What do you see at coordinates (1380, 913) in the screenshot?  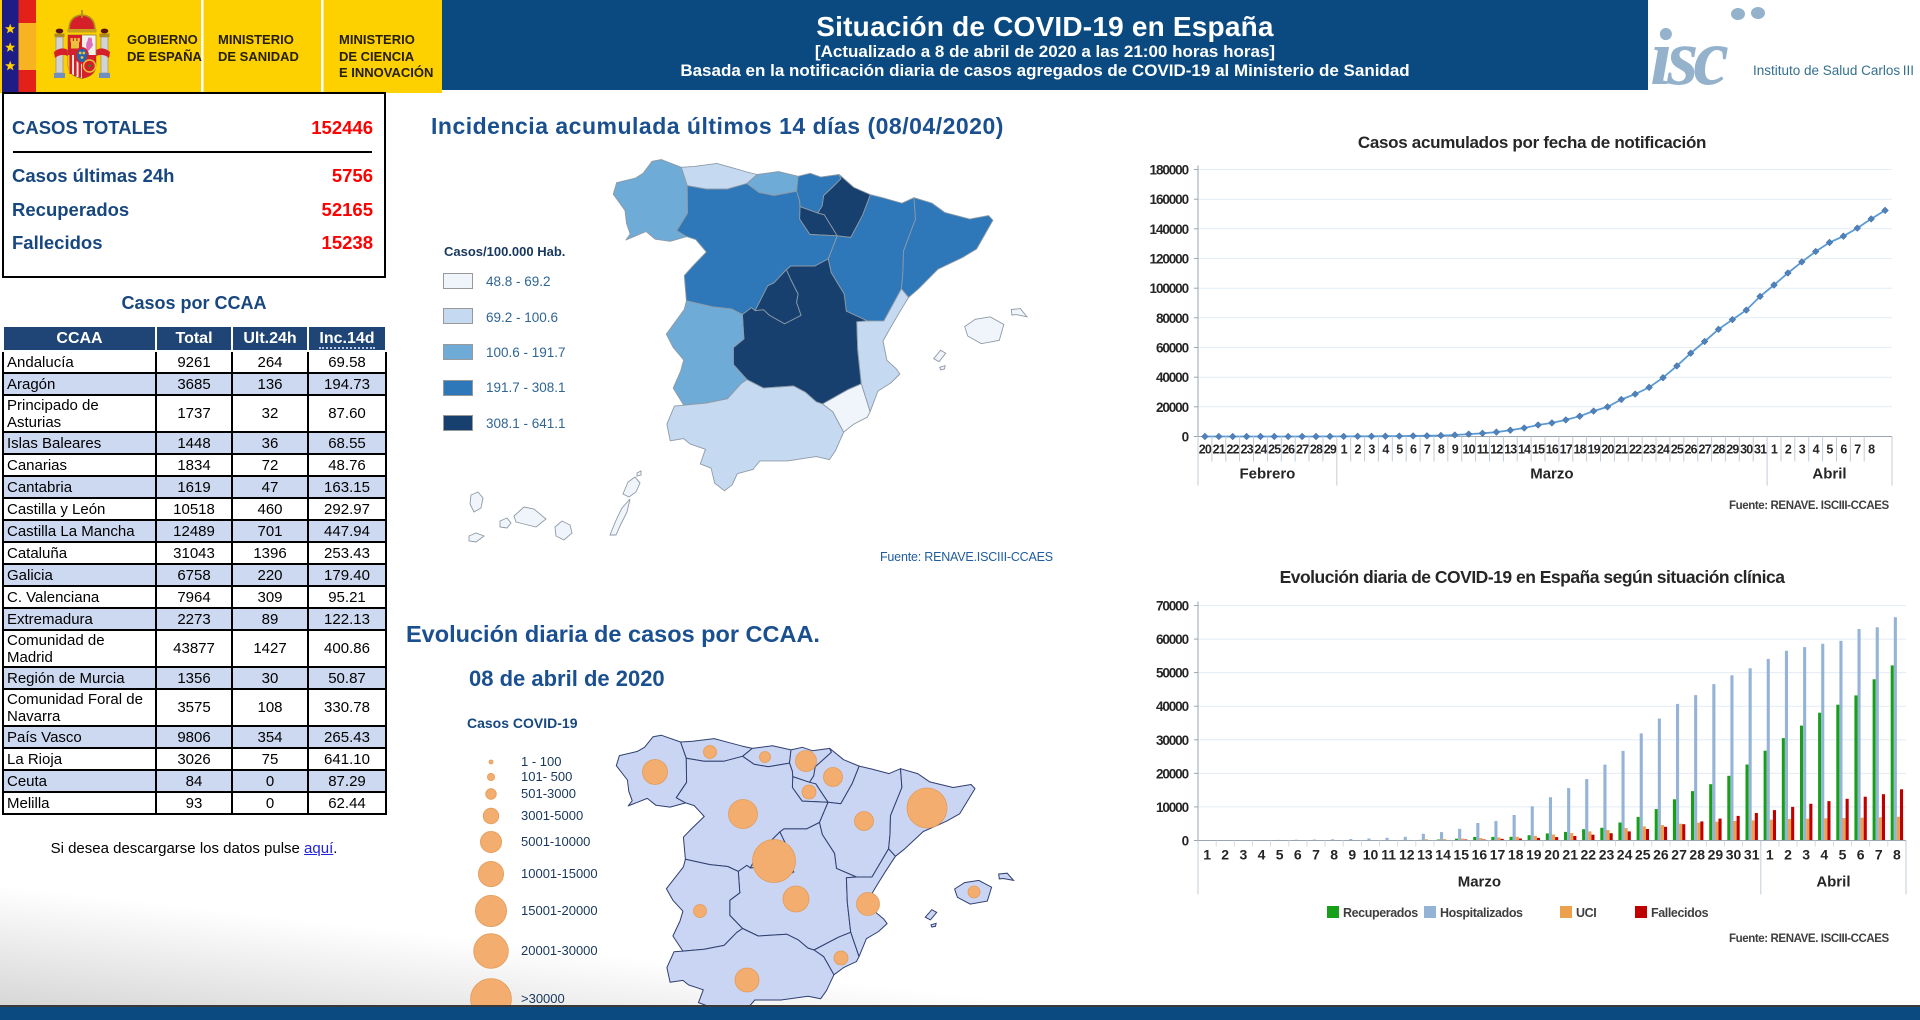 I see `svg-text: Recuperados` at bounding box center [1380, 913].